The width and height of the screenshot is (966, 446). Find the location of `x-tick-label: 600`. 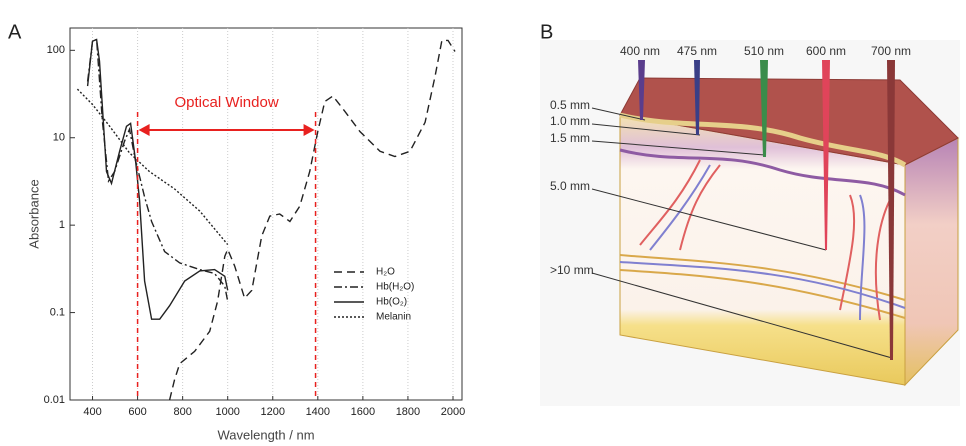

x-tick-label: 600 is located at coordinates (137, 412).